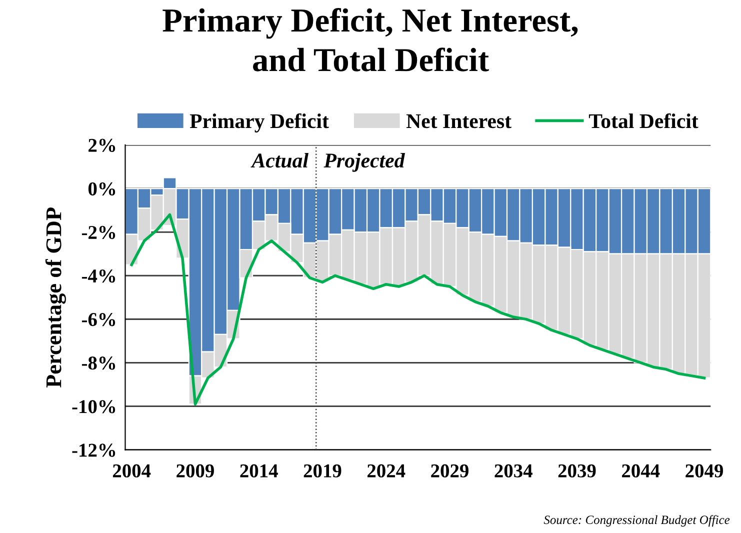 This screenshot has height=533, width=741. Describe the element at coordinates (99, 363) in the screenshot. I see `y-tick-label: -8%` at that location.